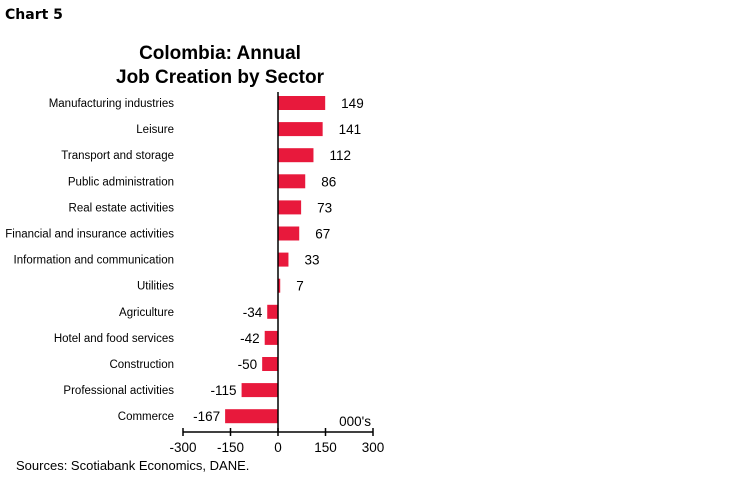  I want to click on category-label: Utilities, so click(155, 287).